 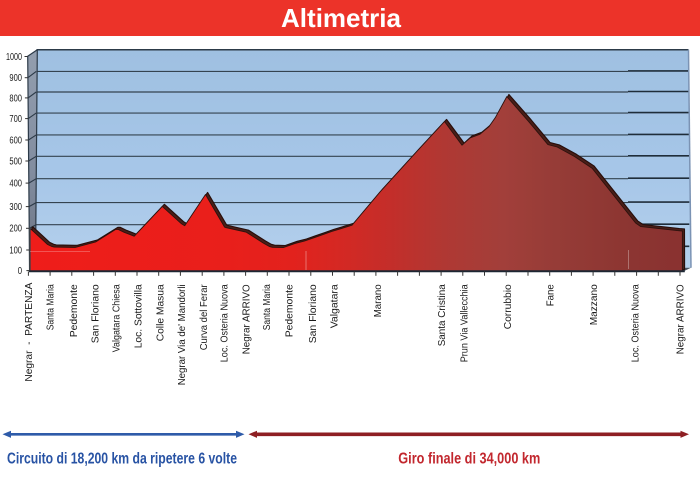 I want to click on svg-text: Corrubbio, so click(x=508, y=306).